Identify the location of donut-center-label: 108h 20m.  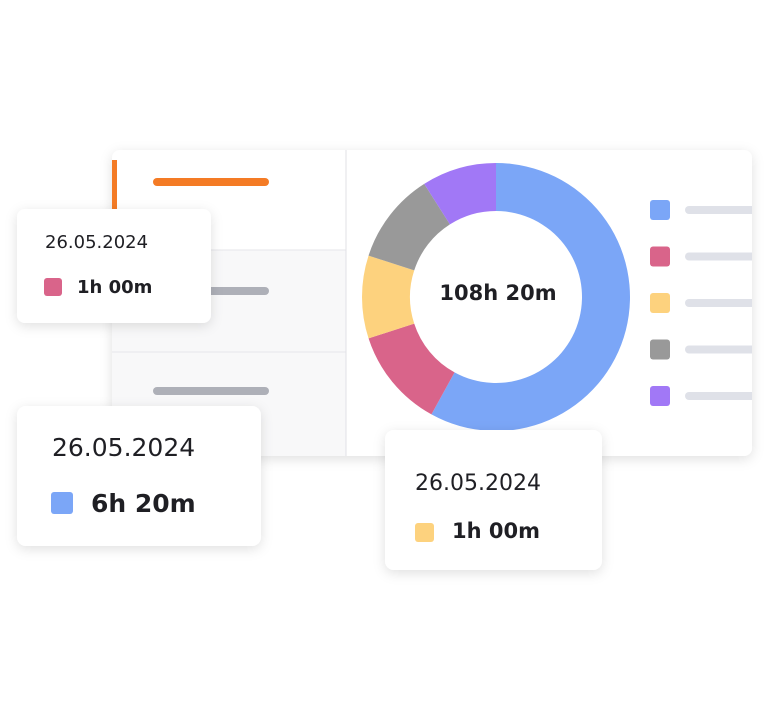
(497, 293).